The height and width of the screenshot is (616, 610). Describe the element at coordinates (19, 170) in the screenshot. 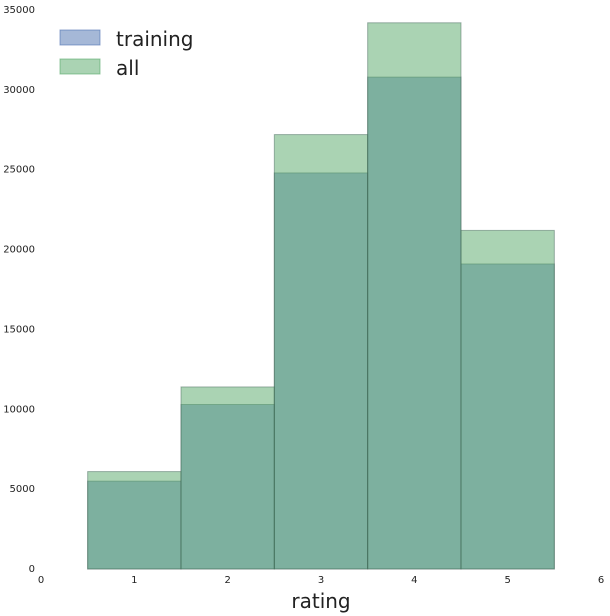

I see `y-tick-label: 25000` at that location.